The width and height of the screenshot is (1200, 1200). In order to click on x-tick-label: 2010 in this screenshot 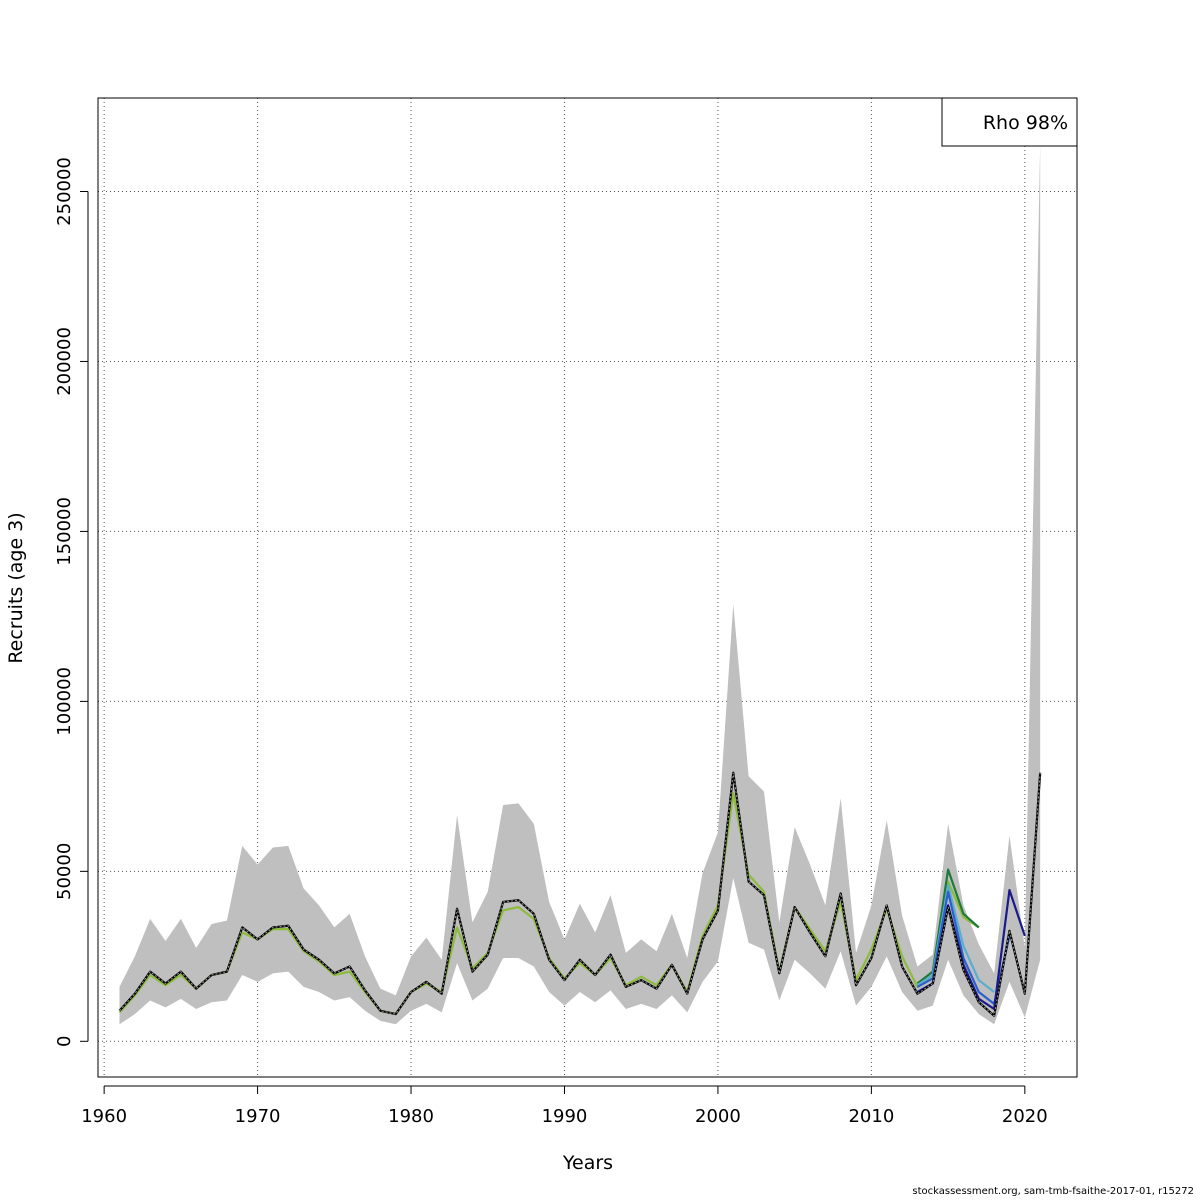, I will do `click(871, 1116)`.